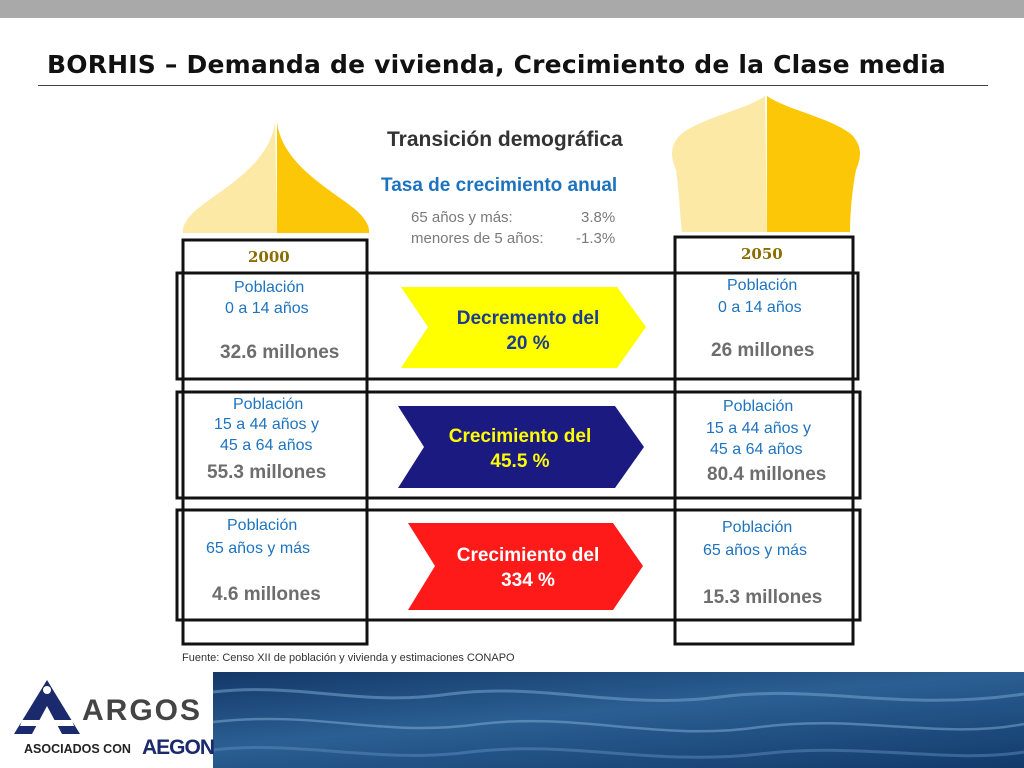 The image size is (1024, 768). Describe the element at coordinates (760, 307) in the screenshot. I see `row1-right-label-2: 0 a 14 años` at that location.